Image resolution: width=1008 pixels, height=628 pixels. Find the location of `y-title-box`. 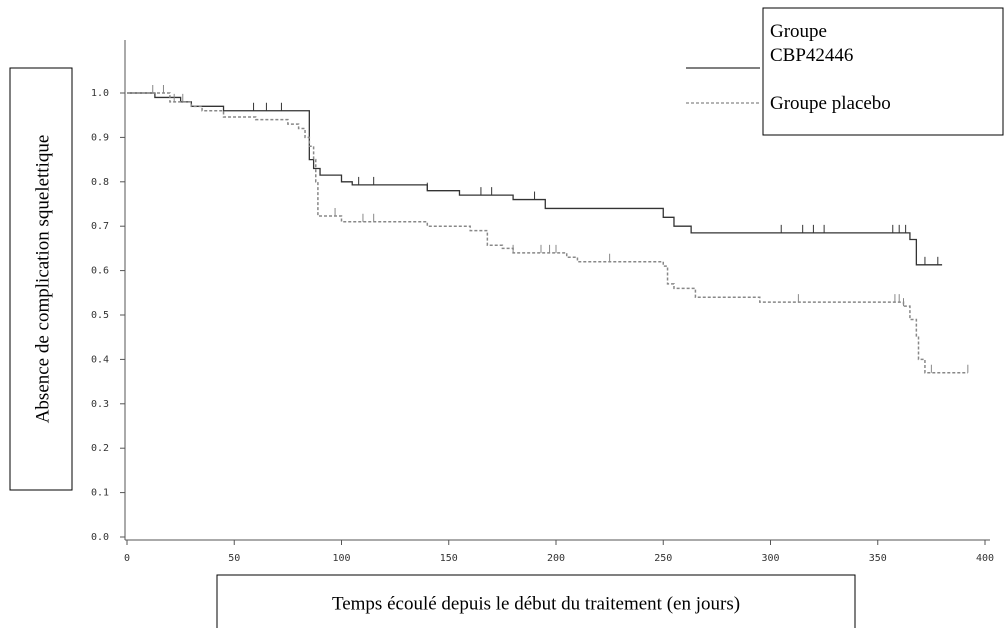

y-title-box is located at coordinates (41, 279).